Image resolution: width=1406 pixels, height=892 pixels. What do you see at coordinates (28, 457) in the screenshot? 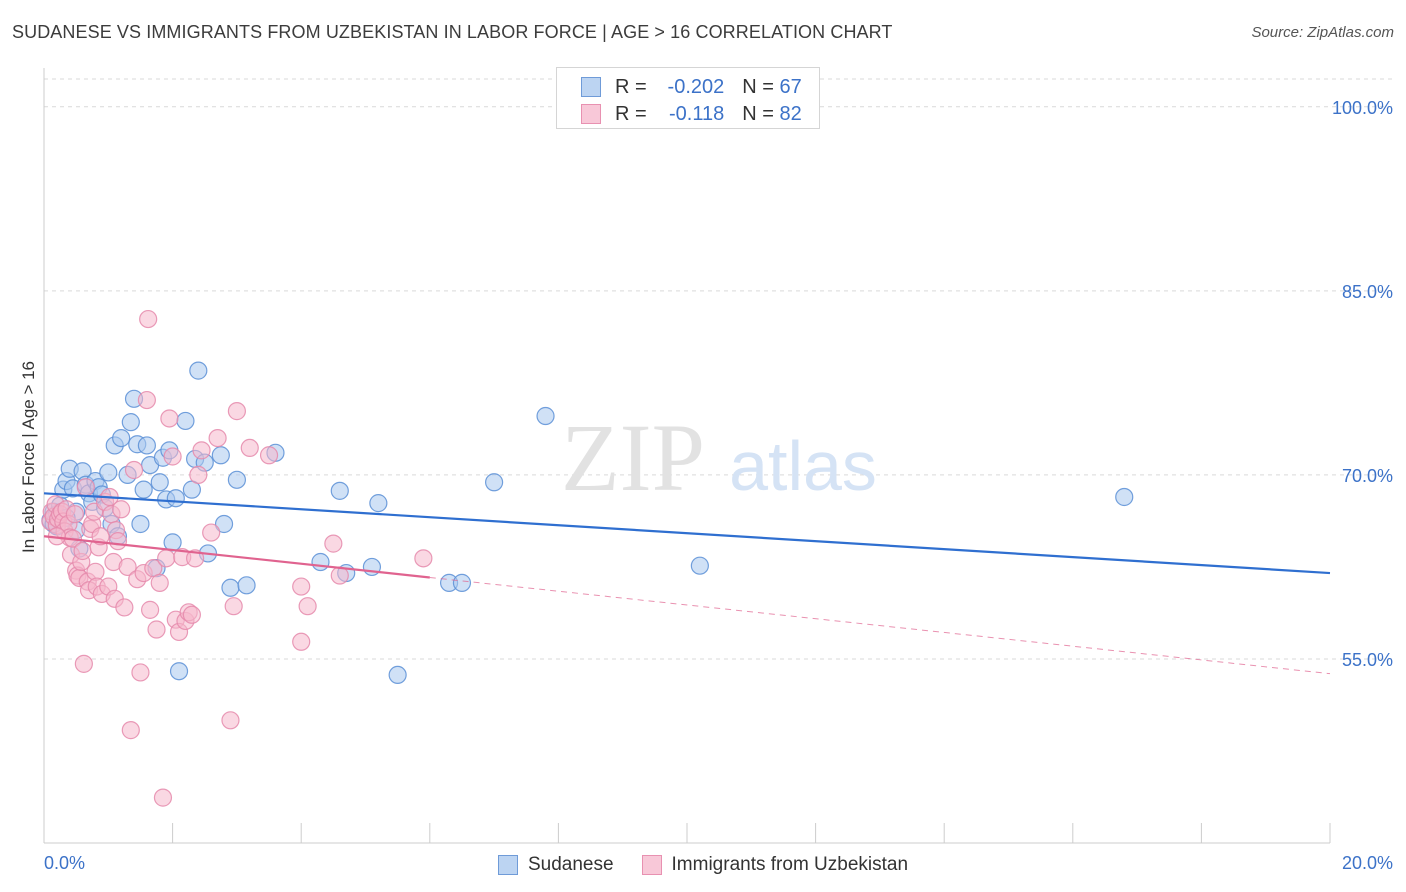
I see `y-axis-title: In Labor Force | Age > 16` at bounding box center [28, 457].